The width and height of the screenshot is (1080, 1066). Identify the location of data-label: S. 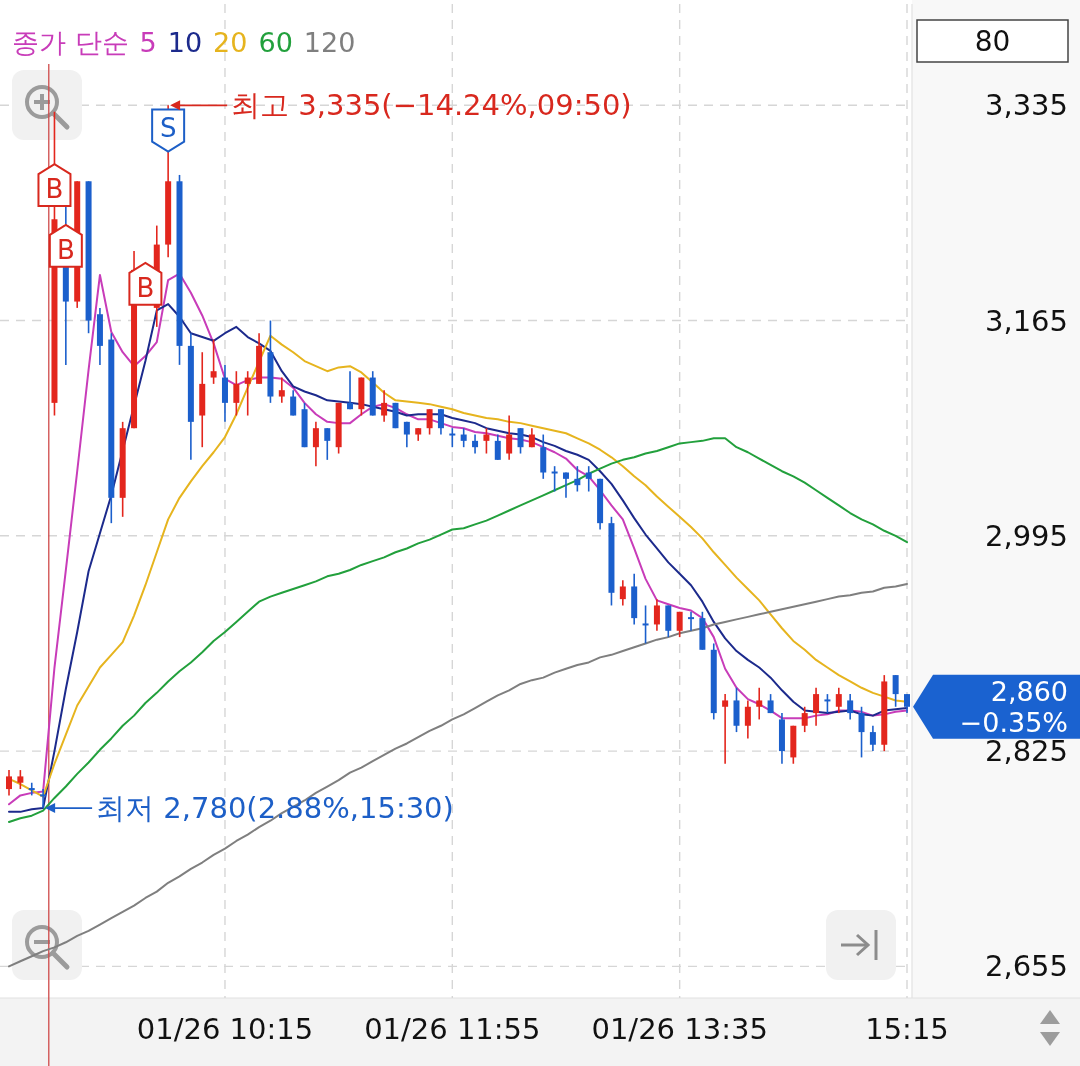
(168, 127).